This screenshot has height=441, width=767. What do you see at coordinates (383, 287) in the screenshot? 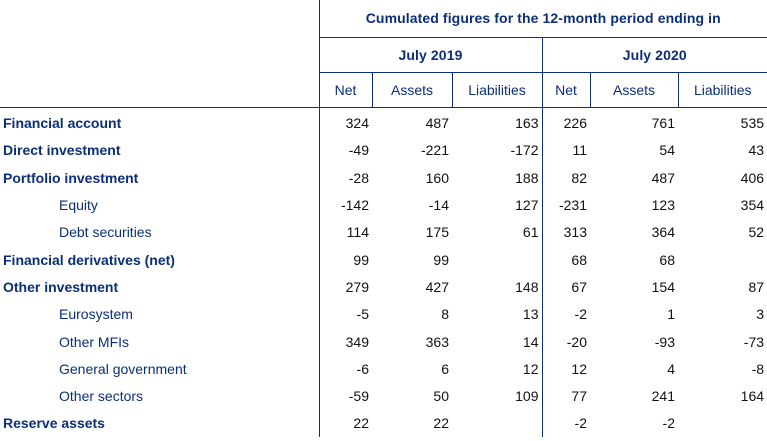
I see `table-row: Other investment 279 427 148 67 154 87` at bounding box center [383, 287].